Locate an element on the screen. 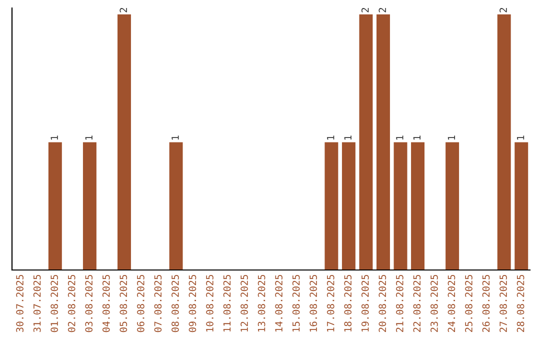 Image resolution: width=540 pixels, height=340 pixels. x-tick-label: 24.08.2025 is located at coordinates (452, 303).